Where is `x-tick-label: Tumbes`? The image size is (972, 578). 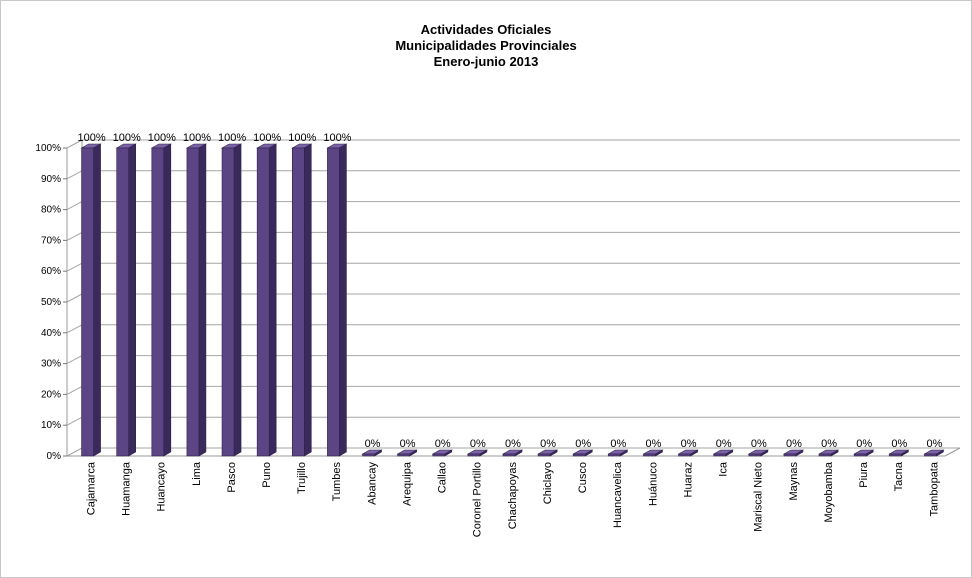 x-tick-label: Tumbes is located at coordinates (337, 482).